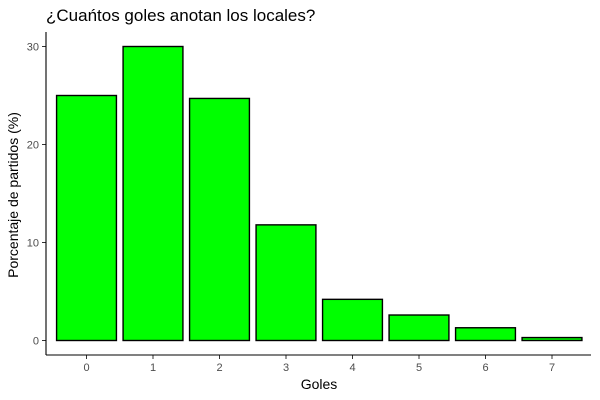 This screenshot has width=600, height=400. What do you see at coordinates (419, 368) in the screenshot?
I see `x-tick-label-5: 5` at bounding box center [419, 368].